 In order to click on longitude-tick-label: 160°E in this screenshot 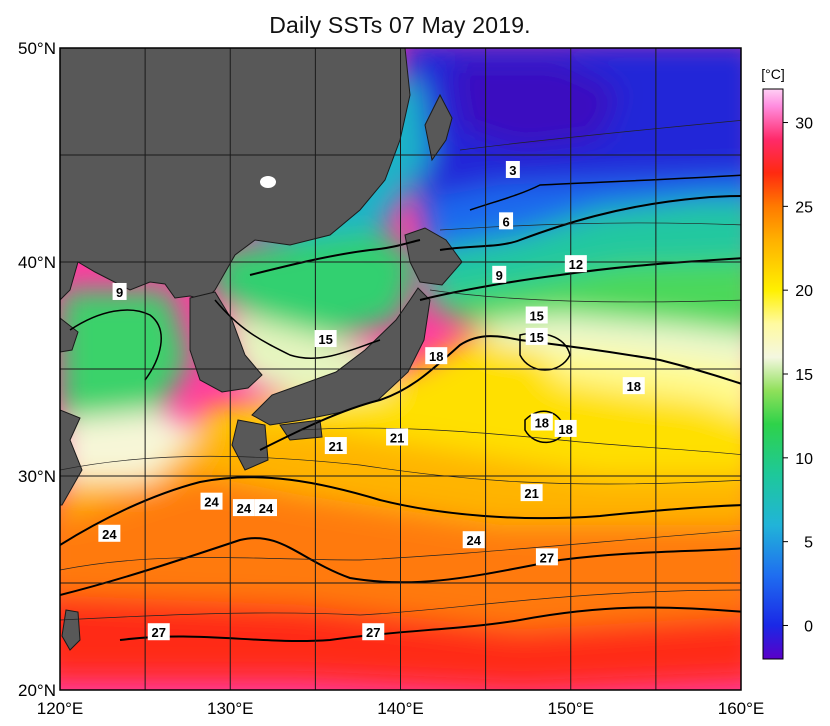, I will do `click(741, 708)`.